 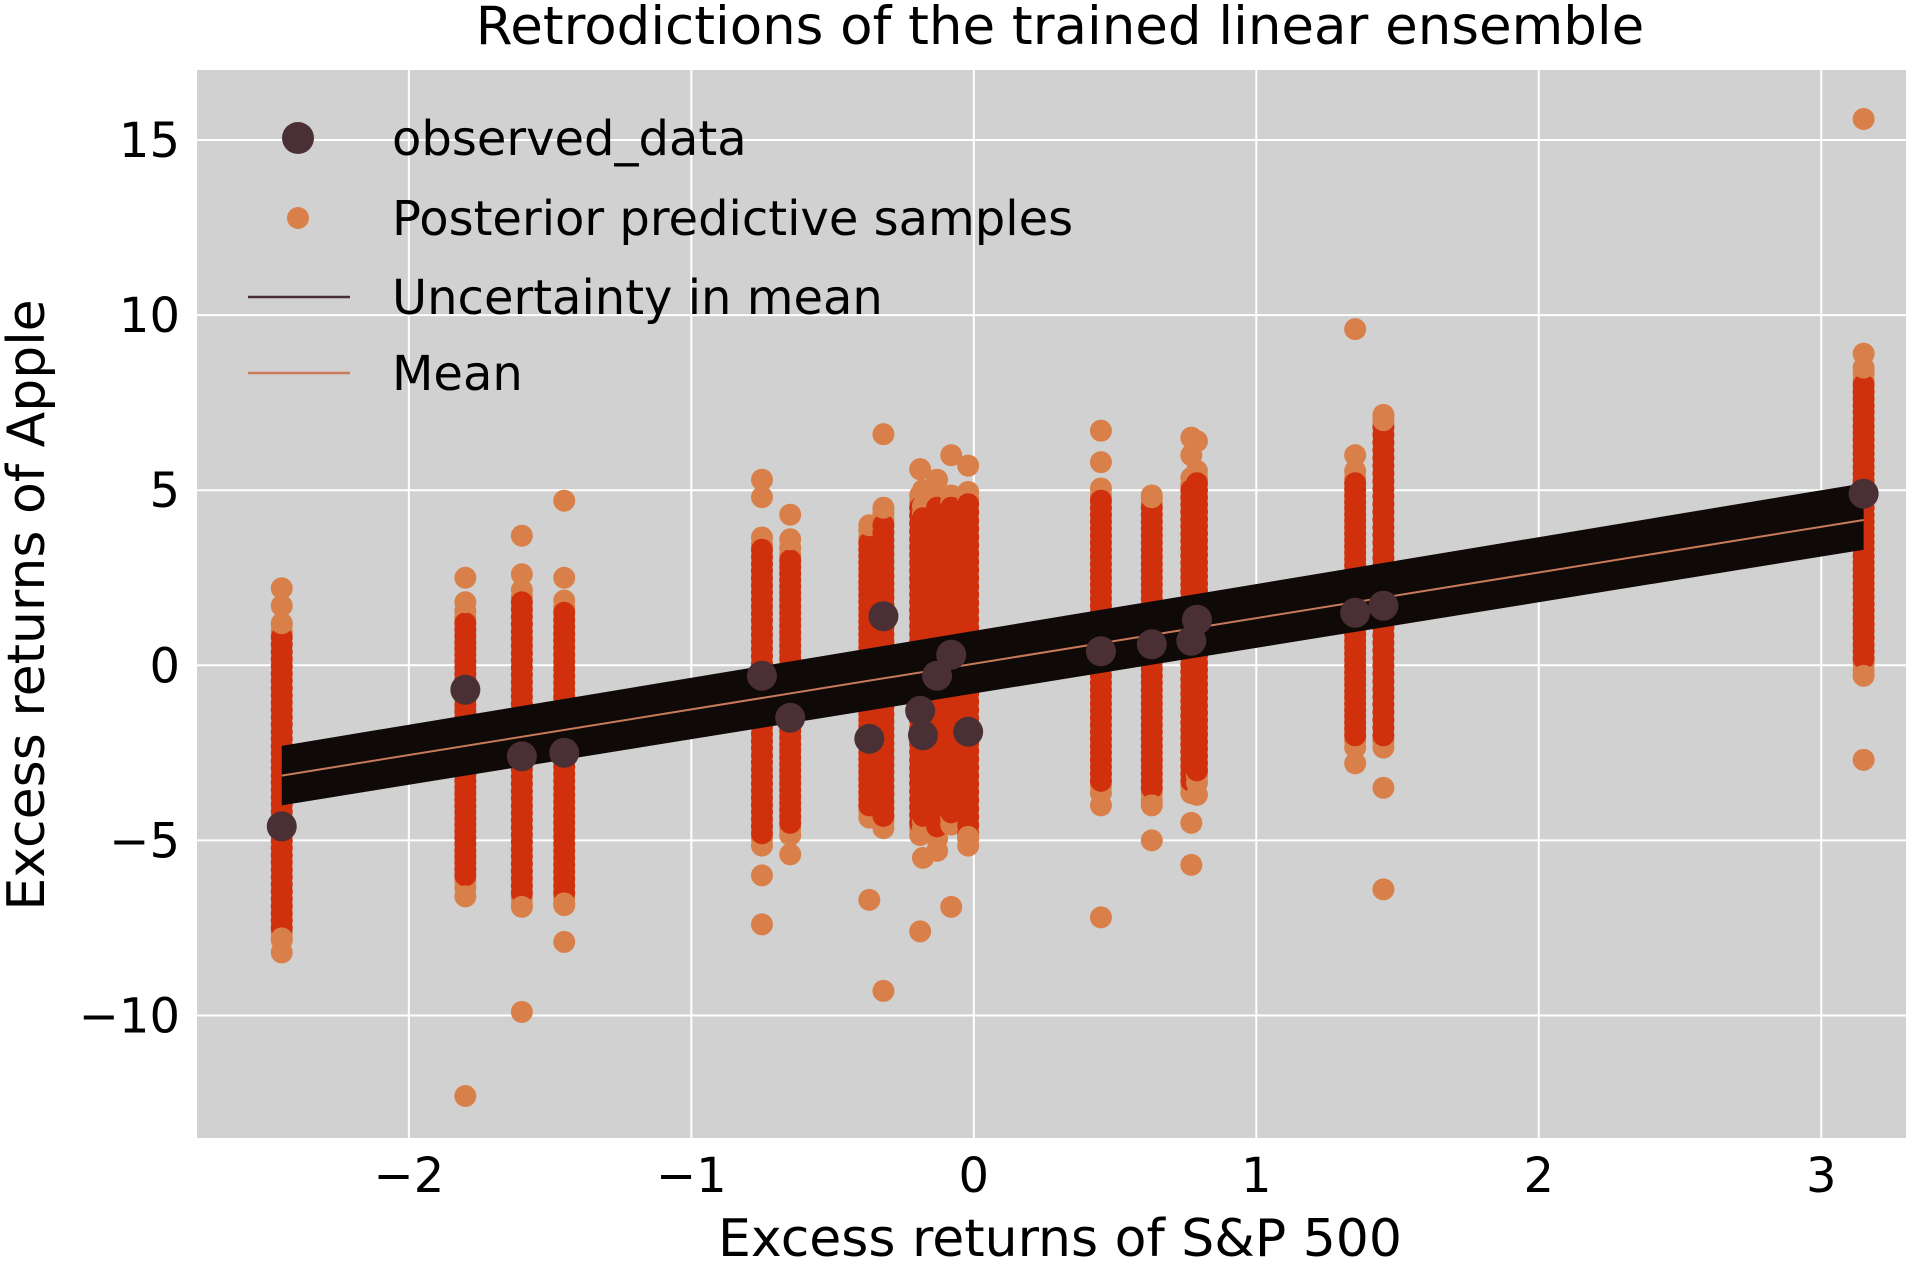 What do you see at coordinates (457, 374) in the screenshot?
I see `legend-label: Mean` at bounding box center [457, 374].